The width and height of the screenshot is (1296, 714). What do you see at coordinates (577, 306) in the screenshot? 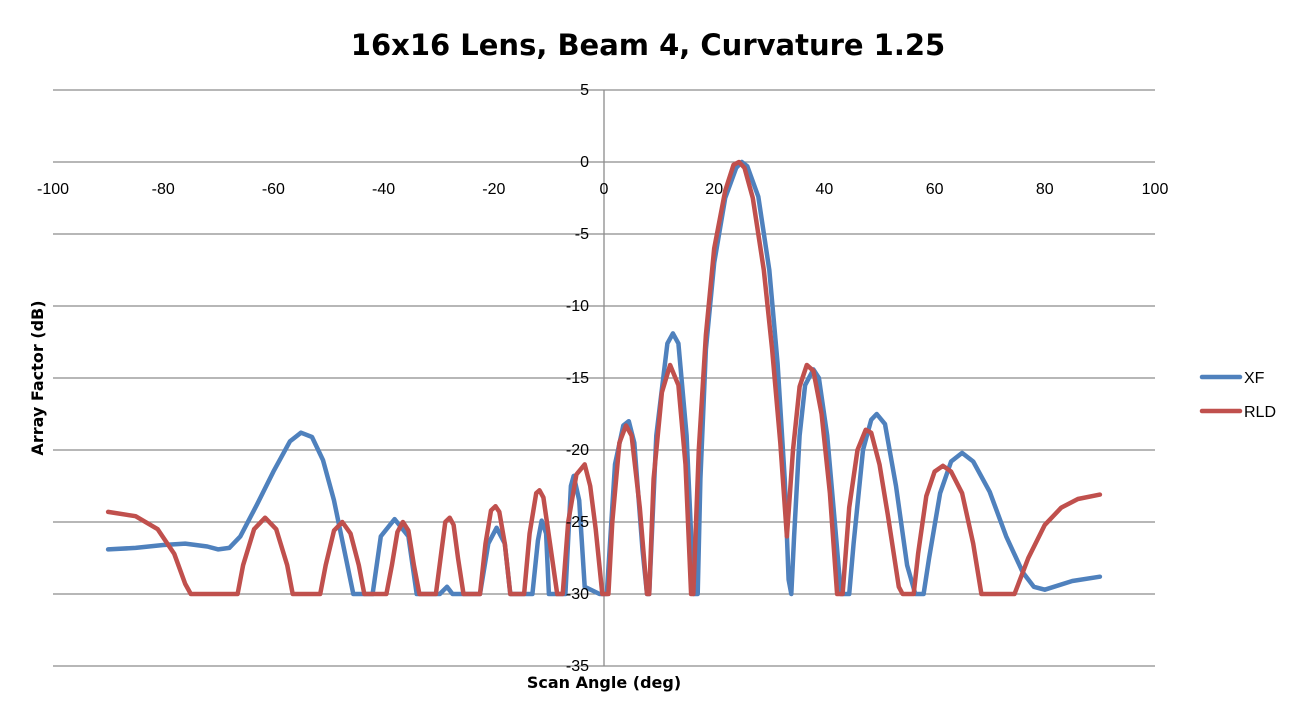
I see `y-tick-label: -10` at bounding box center [577, 306].